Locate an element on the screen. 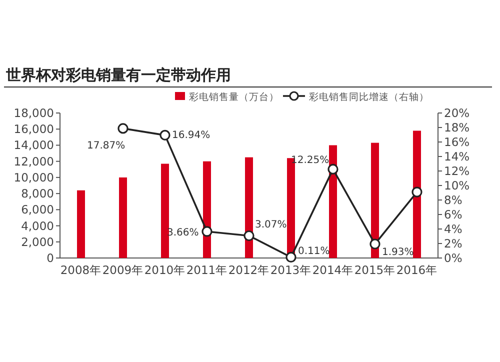 The image size is (500, 362). y2-tick-label: 4% is located at coordinates (453, 229).